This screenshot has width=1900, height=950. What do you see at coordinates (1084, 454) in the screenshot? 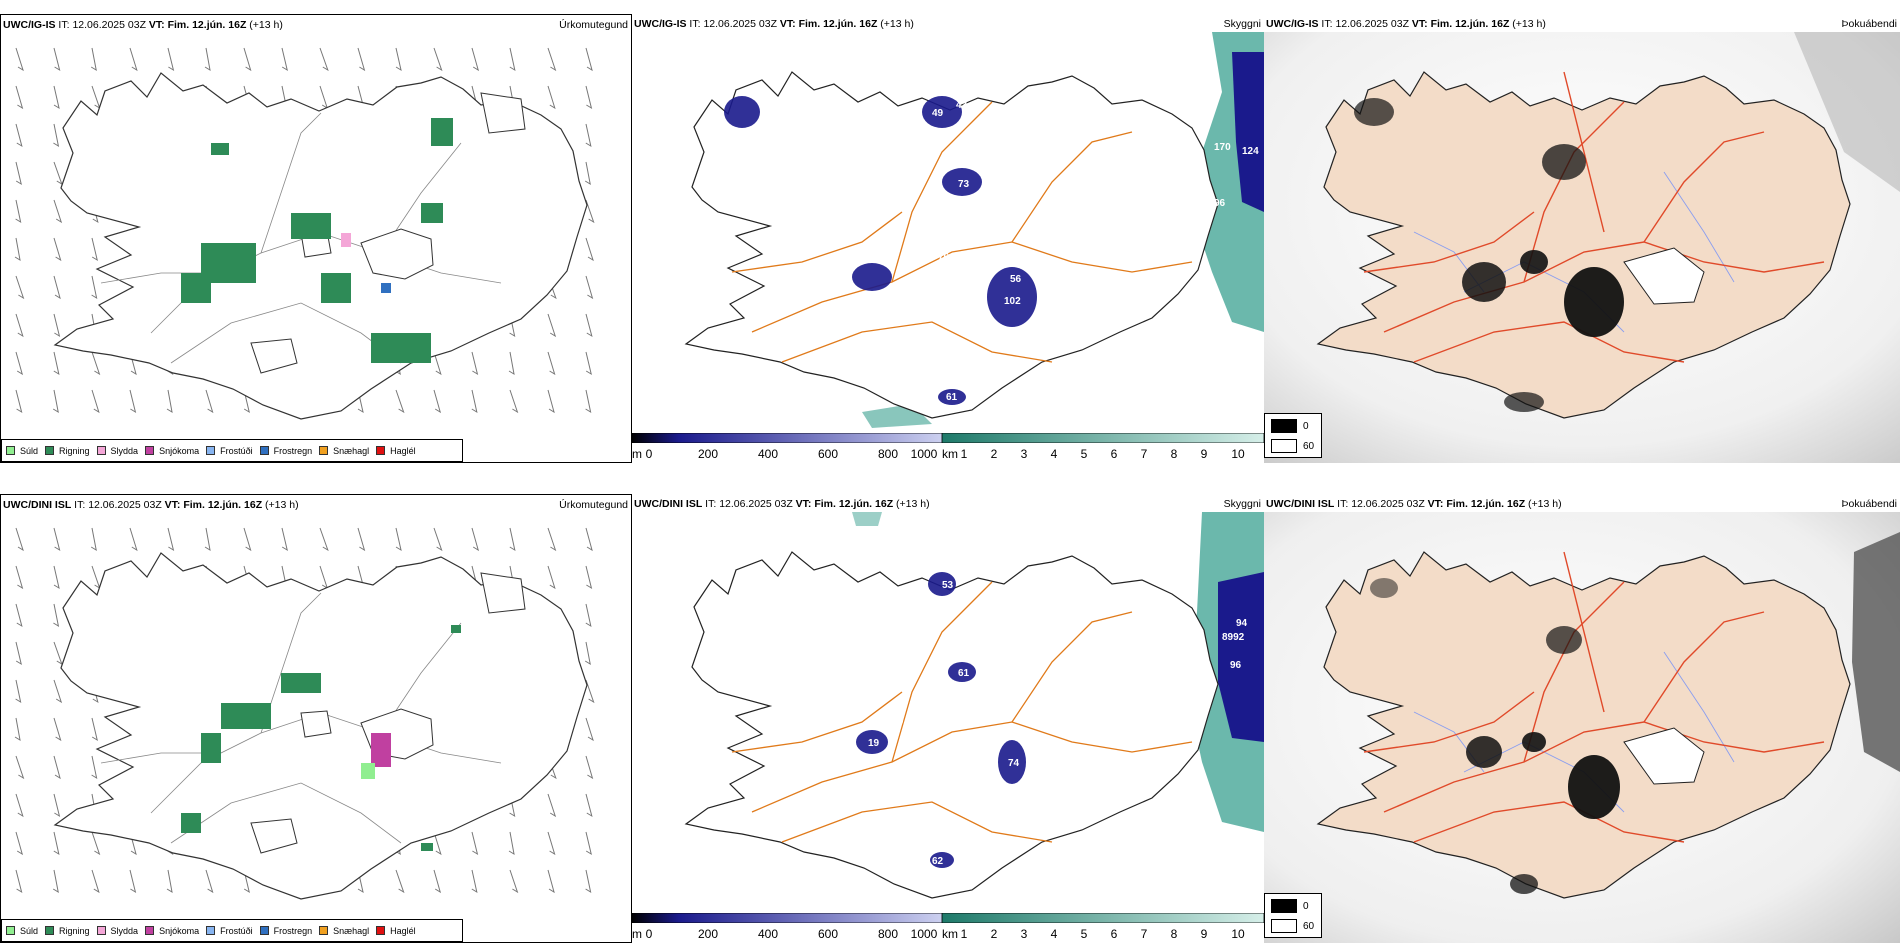
I see `visibility-tick: 5` at bounding box center [1084, 454].